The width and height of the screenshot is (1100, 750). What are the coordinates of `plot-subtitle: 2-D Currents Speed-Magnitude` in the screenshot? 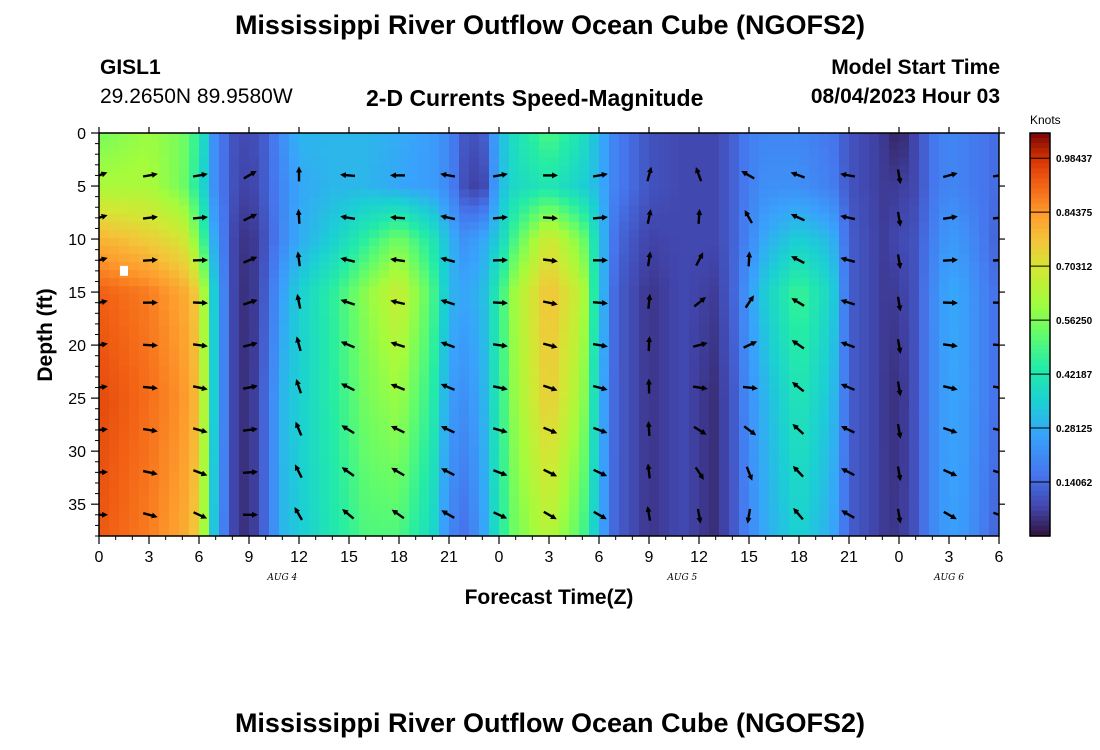 It's located at (535, 98).